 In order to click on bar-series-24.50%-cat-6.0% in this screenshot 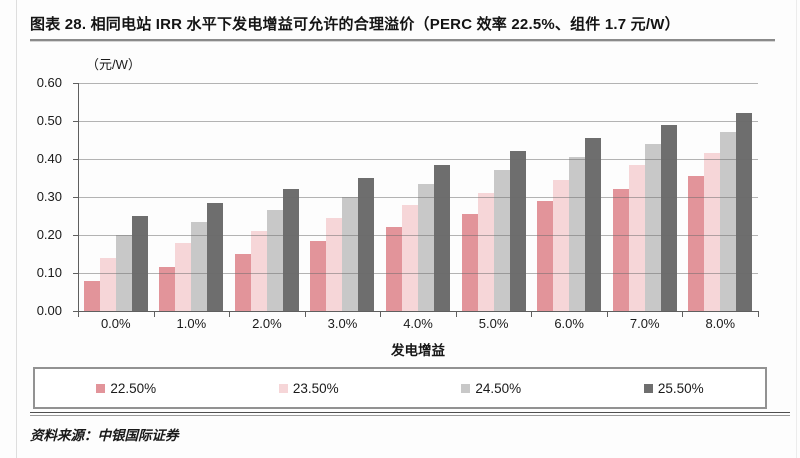, I will do `click(577, 234)`.